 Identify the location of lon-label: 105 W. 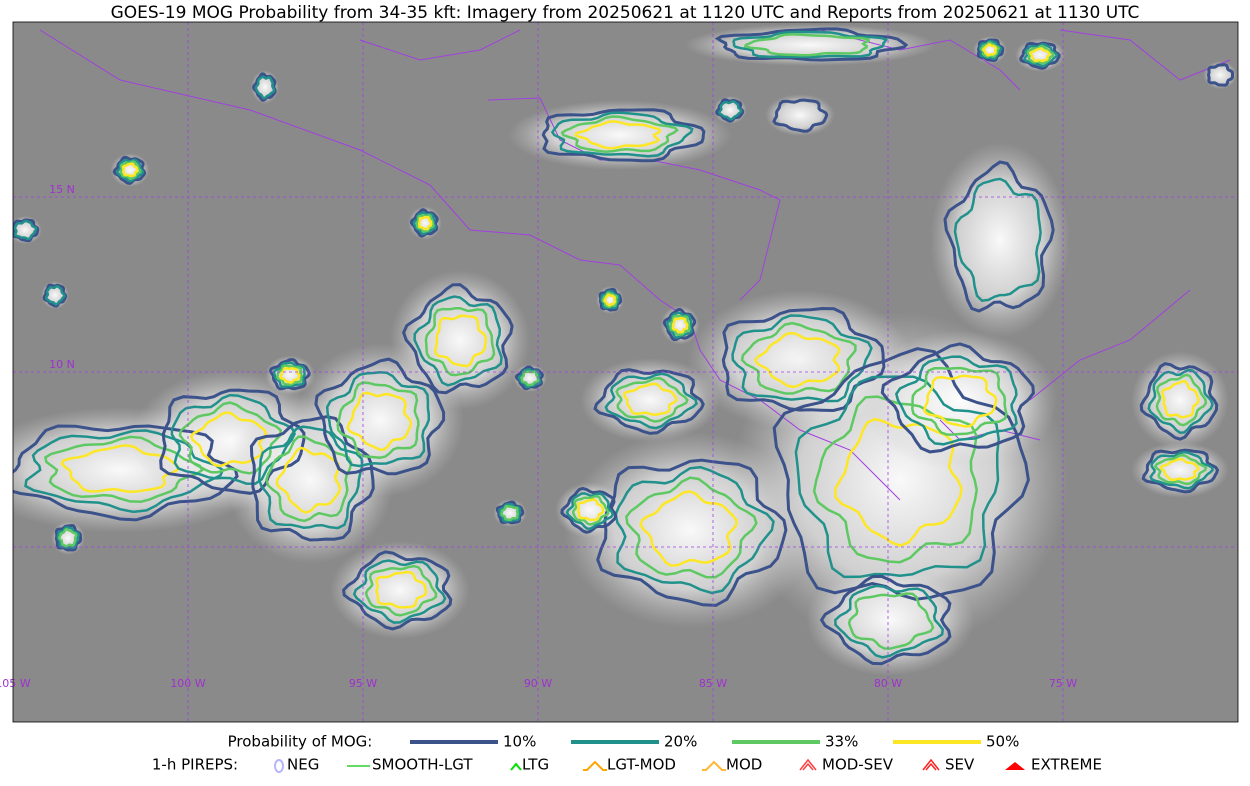
(15, 683).